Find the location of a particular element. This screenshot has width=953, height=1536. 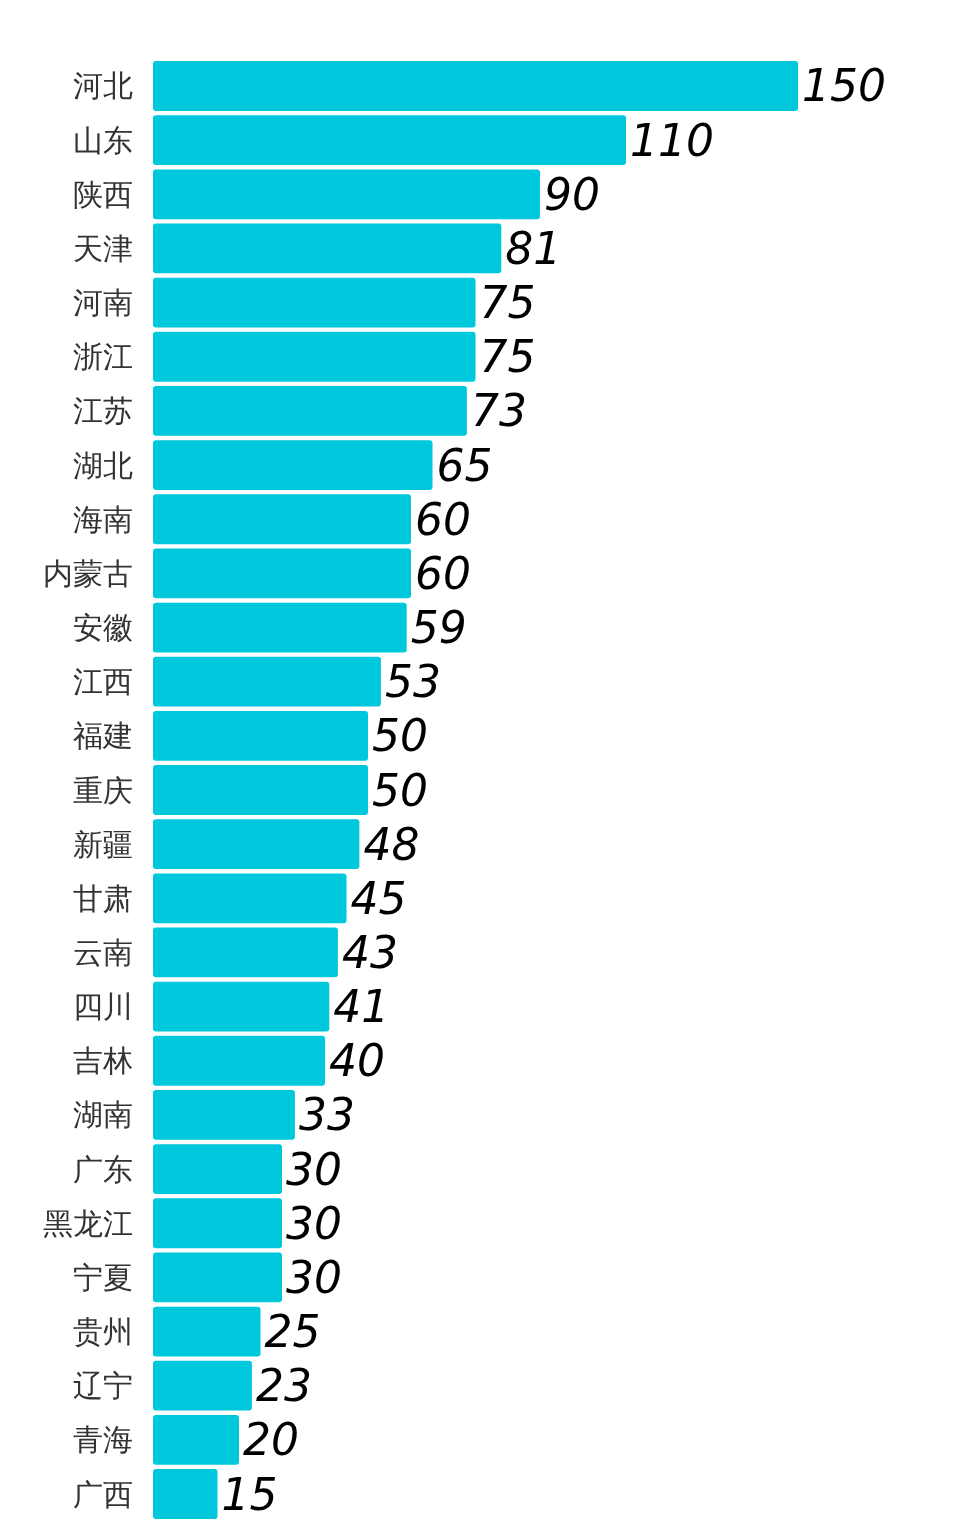

y-tick-label: 安徽 is located at coordinates (103, 628).